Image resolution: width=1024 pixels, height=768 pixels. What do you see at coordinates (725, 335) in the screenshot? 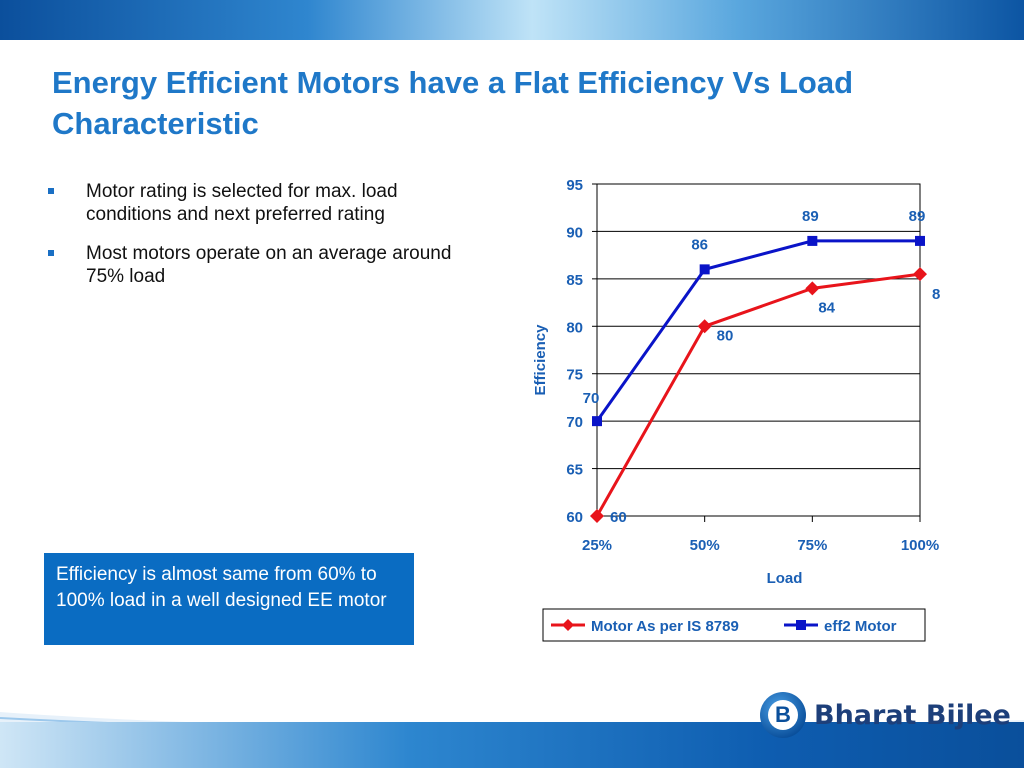
I see `data-label: 80` at bounding box center [725, 335].